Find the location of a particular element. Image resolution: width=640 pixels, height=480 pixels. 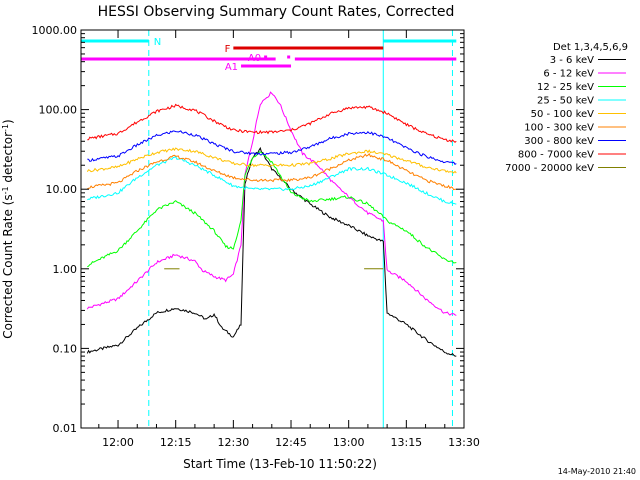

legend-label-1: 6 - 12 keV is located at coordinates (568, 74).